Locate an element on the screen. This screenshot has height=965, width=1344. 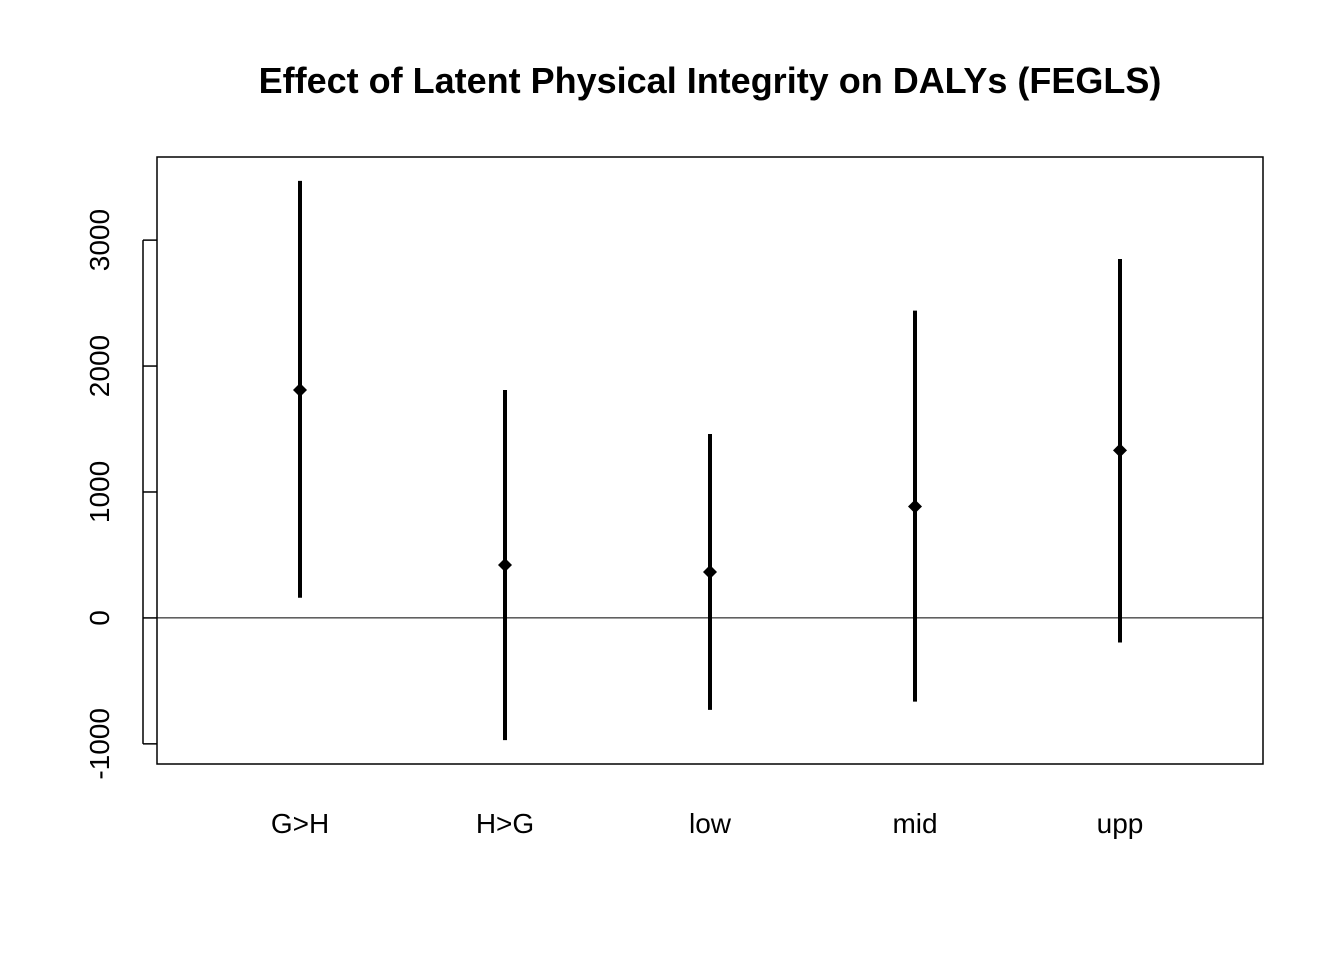
x-tick-label: upp is located at coordinates (1120, 823).